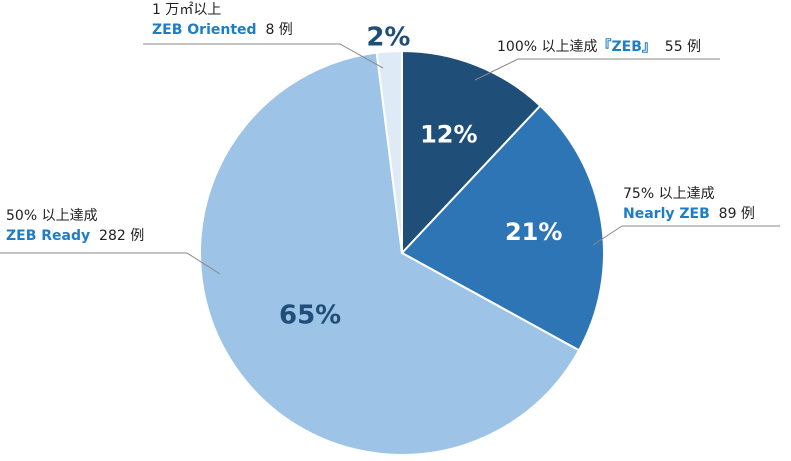 The image size is (791, 461). What do you see at coordinates (471, 152) in the screenshot?
I see `pie-slice-zeb` at bounding box center [471, 152].